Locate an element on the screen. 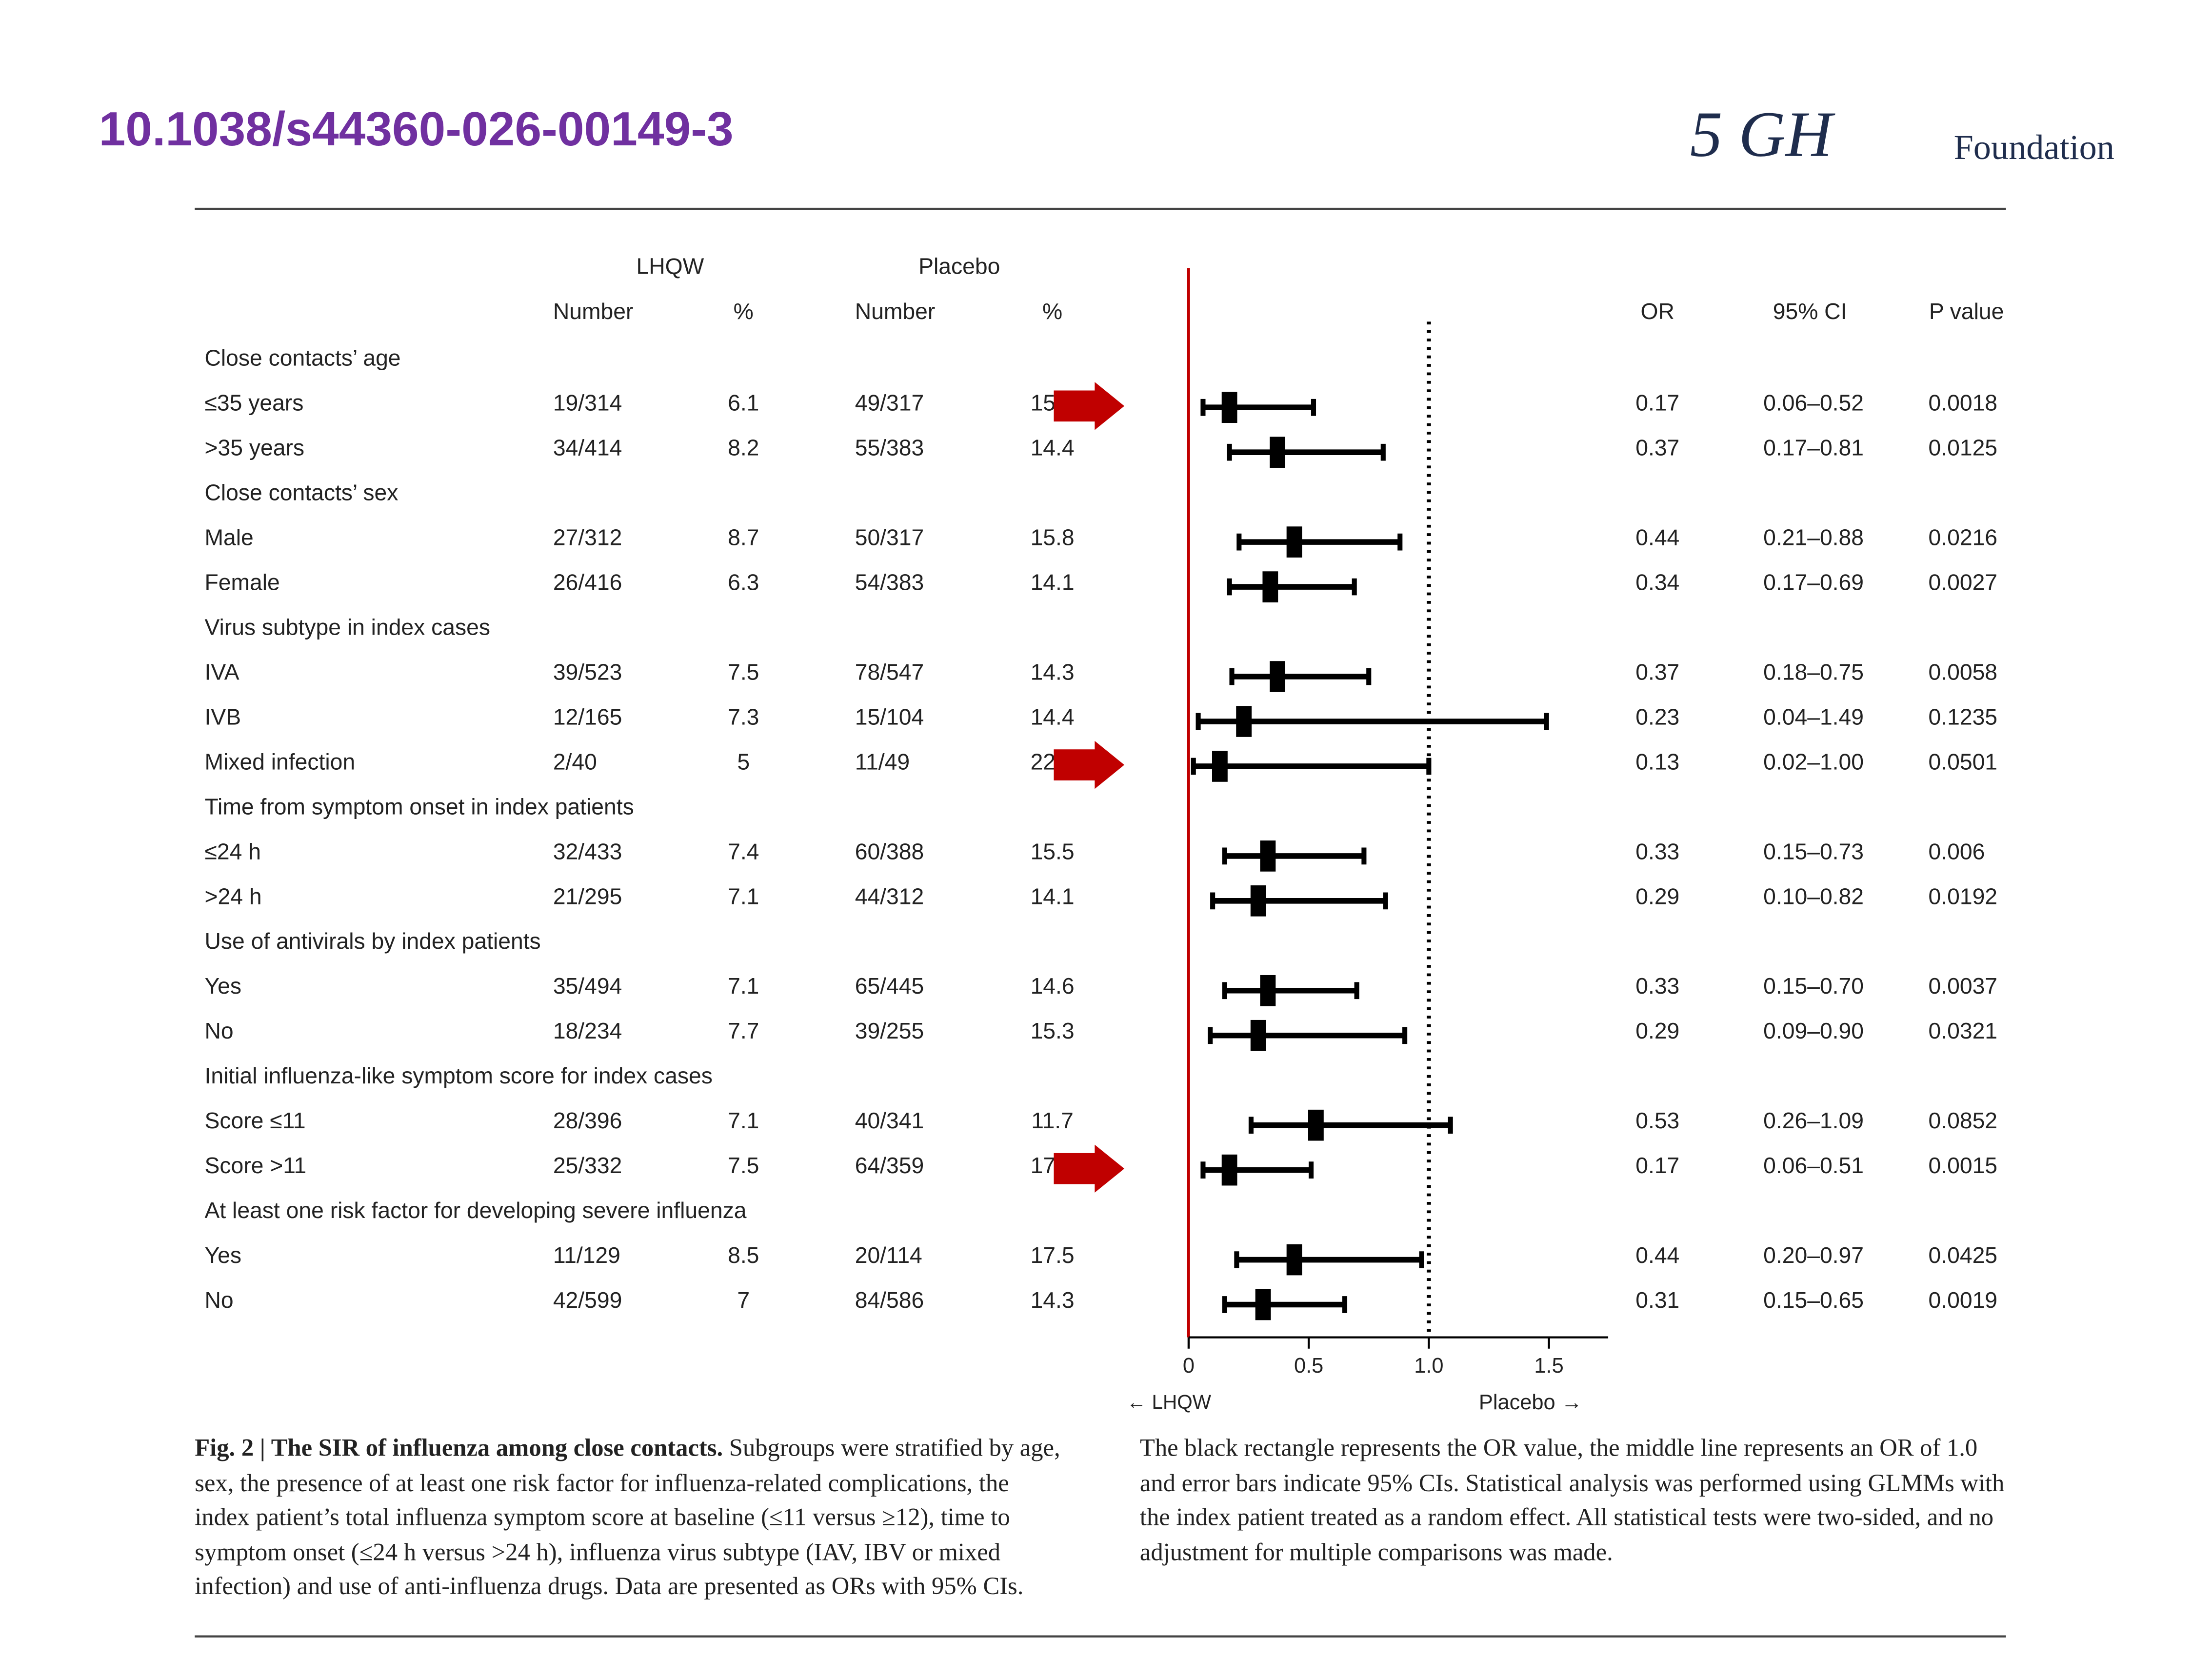  x-tick-label: 1.5 is located at coordinates (1549, 1366).